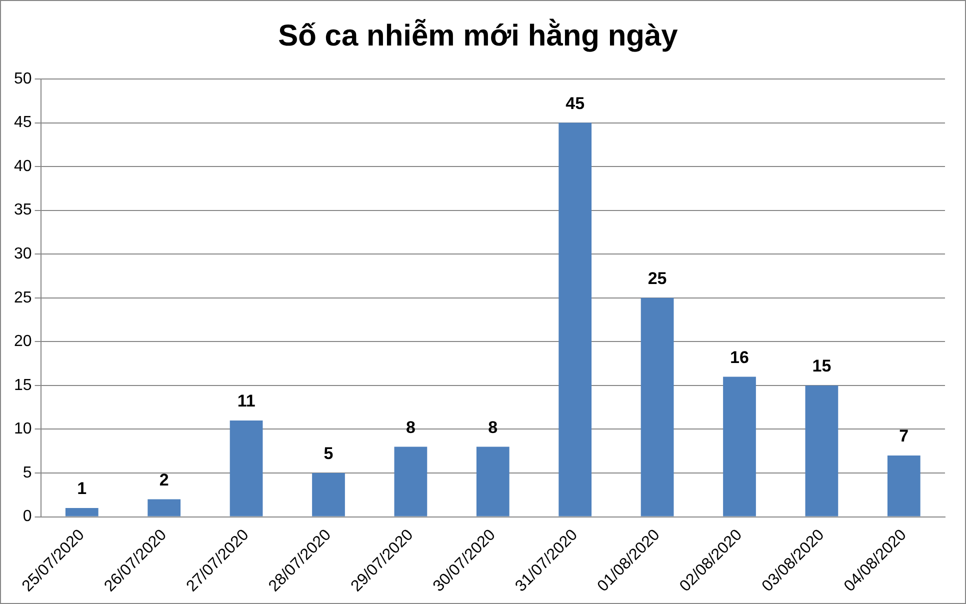 The height and width of the screenshot is (604, 966). What do you see at coordinates (739, 357) in the screenshot?
I see `data-label: 16` at bounding box center [739, 357].